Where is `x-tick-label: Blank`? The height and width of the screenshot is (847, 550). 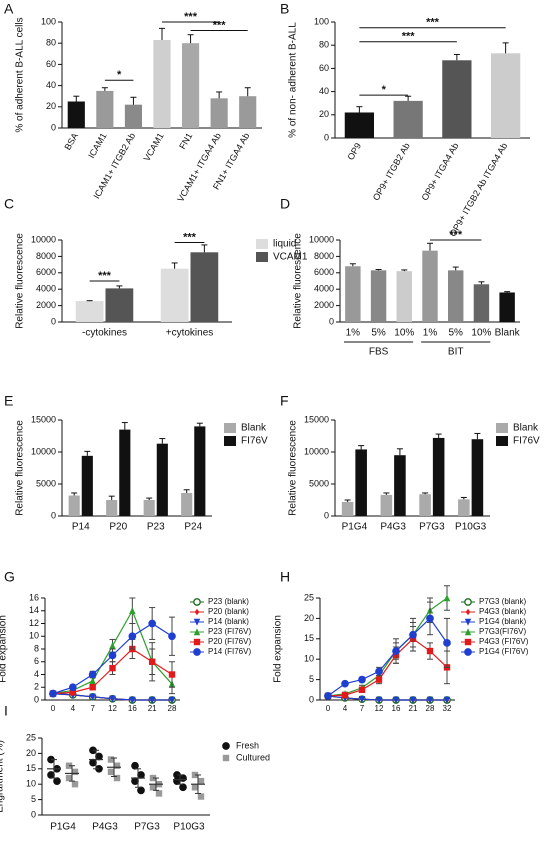 x-tick-label: Blank is located at coordinates (508, 333).